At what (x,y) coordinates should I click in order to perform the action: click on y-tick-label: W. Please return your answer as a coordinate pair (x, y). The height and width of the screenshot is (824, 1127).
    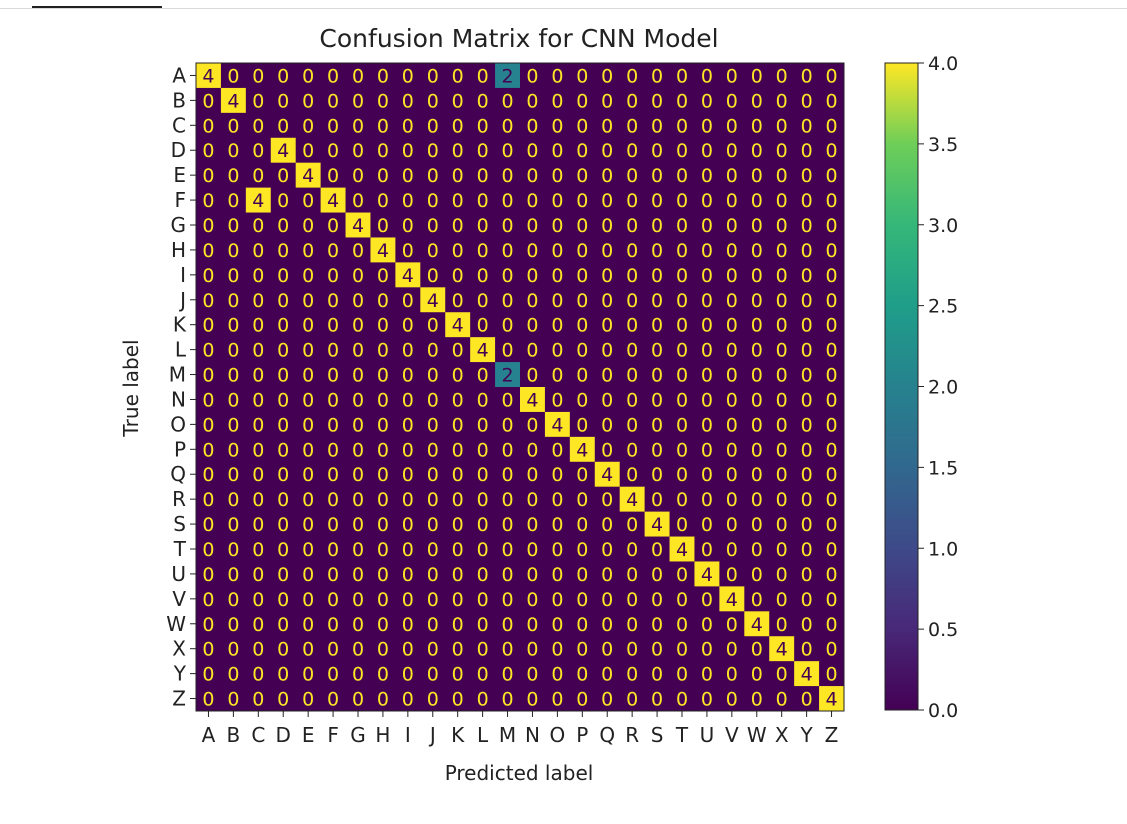
    Looking at the image, I should click on (176, 624).